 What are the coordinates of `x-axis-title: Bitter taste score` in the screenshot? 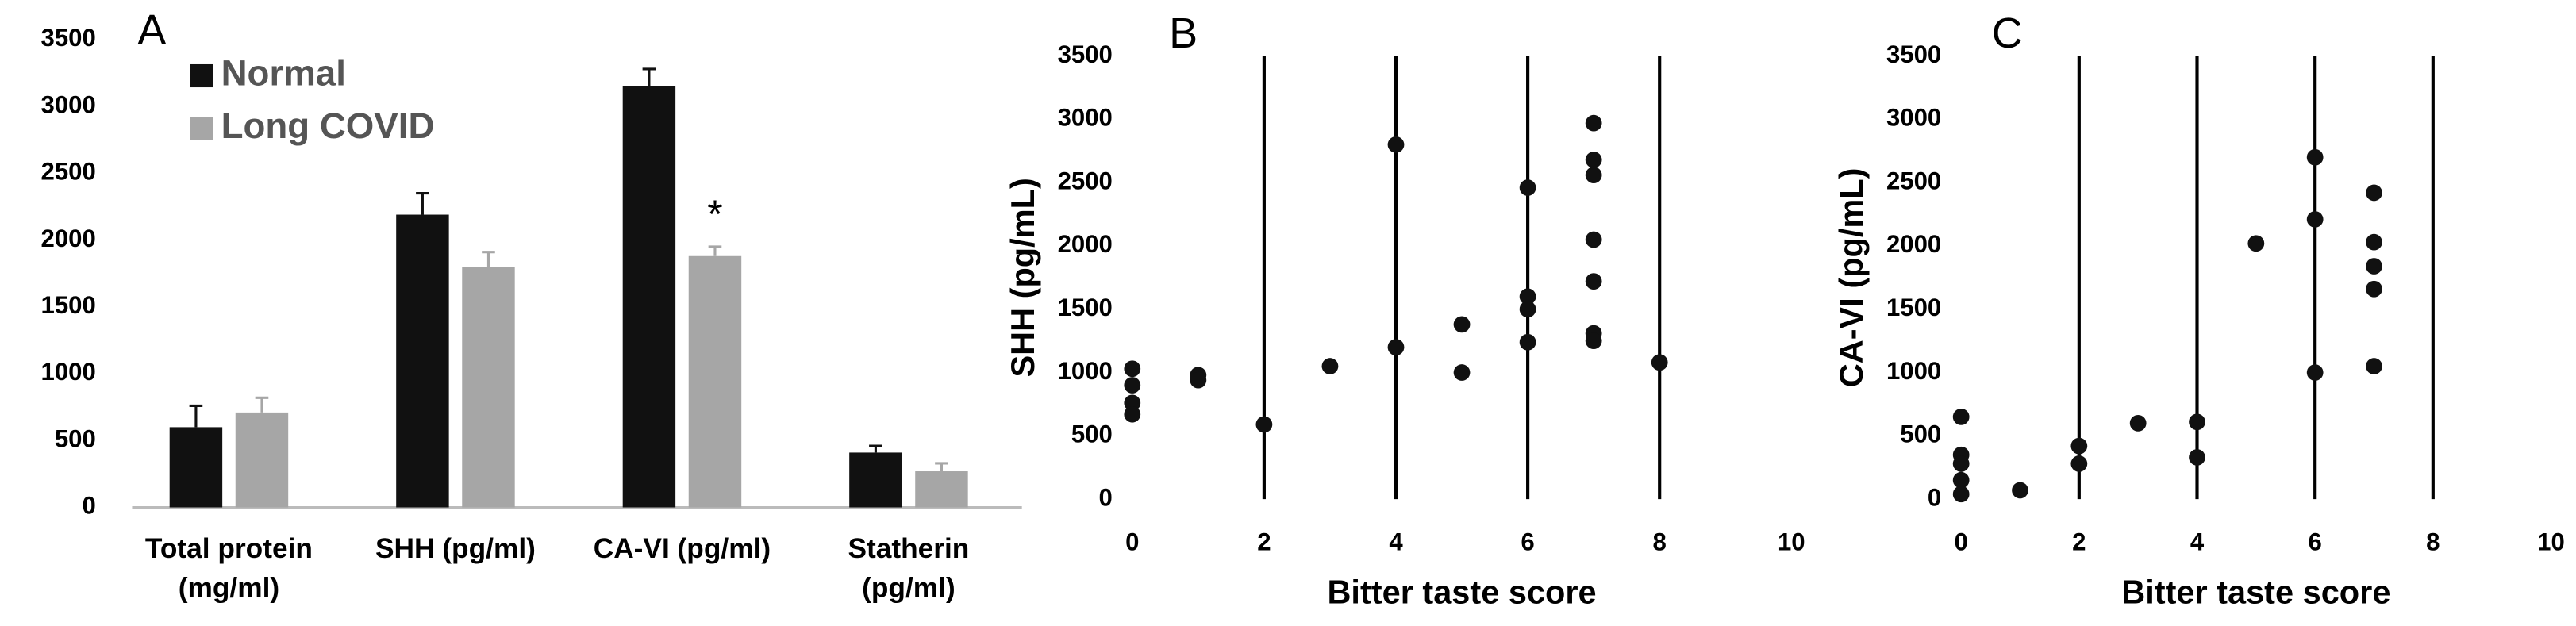 It's located at (1461, 592).